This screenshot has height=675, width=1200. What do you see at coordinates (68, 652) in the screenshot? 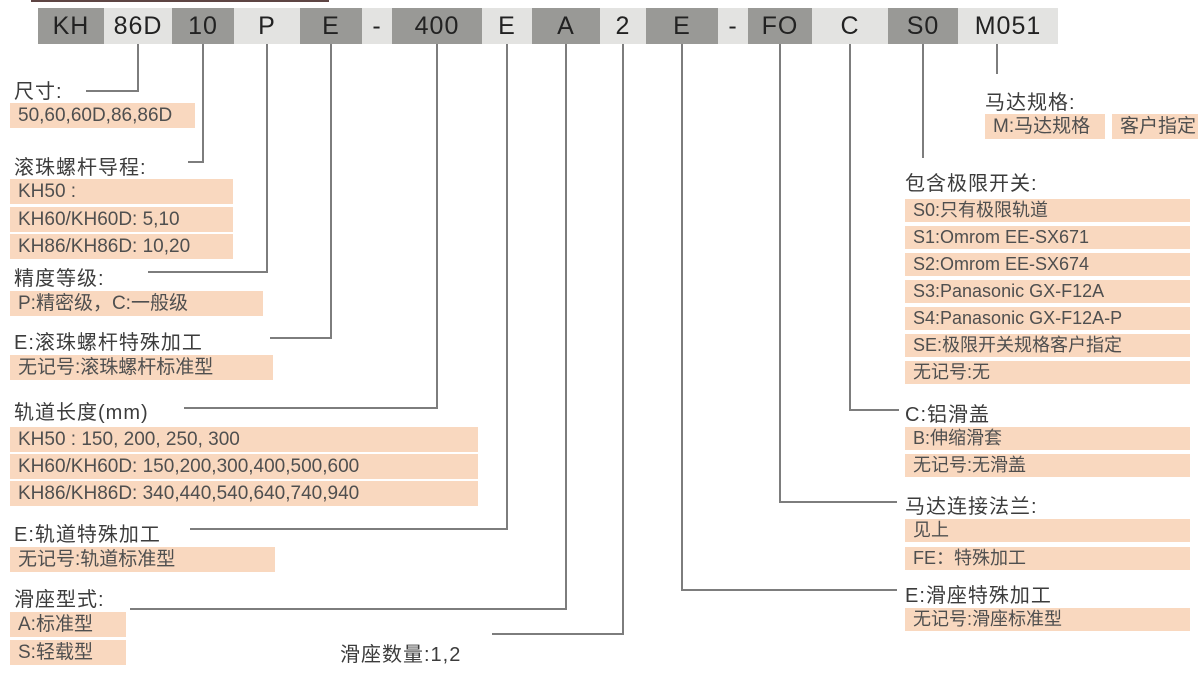
I see `slider-type-row: S:轻载型` at bounding box center [68, 652].